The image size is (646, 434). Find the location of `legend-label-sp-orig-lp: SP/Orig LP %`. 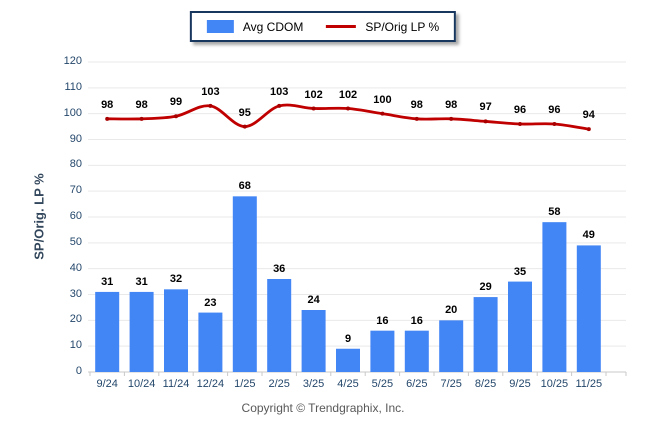

legend-label-sp-orig-lp: SP/Orig LP % is located at coordinates (402, 26).